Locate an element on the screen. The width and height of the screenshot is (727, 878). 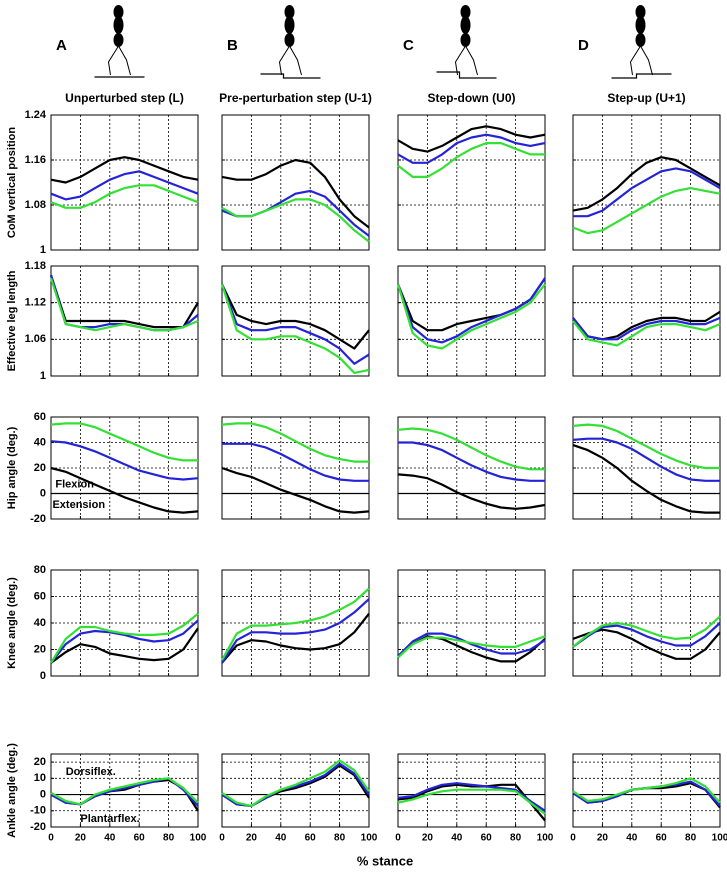
y-tick-label: 40 is located at coordinates (40, 623).